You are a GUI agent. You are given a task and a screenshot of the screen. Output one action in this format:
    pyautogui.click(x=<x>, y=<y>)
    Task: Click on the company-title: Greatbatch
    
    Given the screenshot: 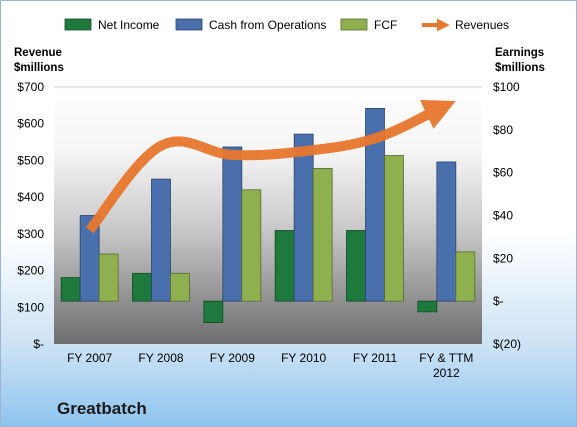 What is the action you would take?
    pyautogui.click(x=102, y=408)
    